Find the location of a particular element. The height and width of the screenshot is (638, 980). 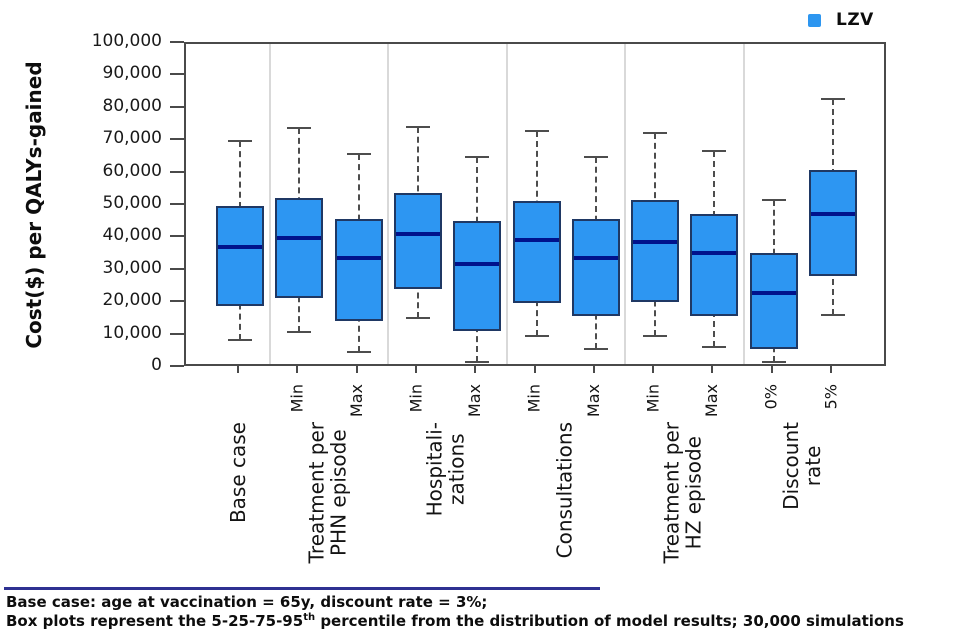

legend-lzv-swatch-icon is located at coordinates (814, 20).